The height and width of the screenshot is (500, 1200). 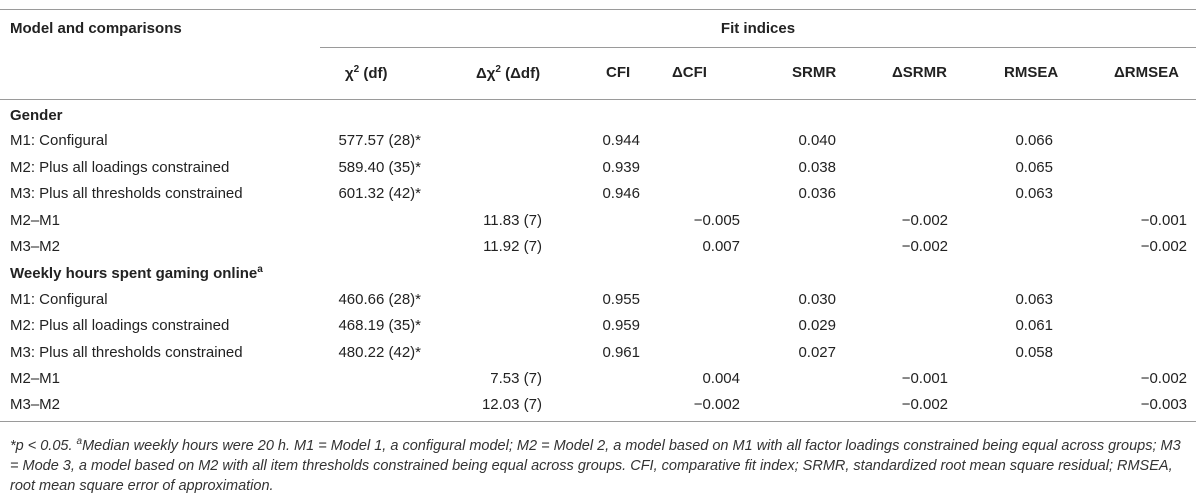 I want to click on cell-dsrmr: −0.001, so click(x=924, y=378).